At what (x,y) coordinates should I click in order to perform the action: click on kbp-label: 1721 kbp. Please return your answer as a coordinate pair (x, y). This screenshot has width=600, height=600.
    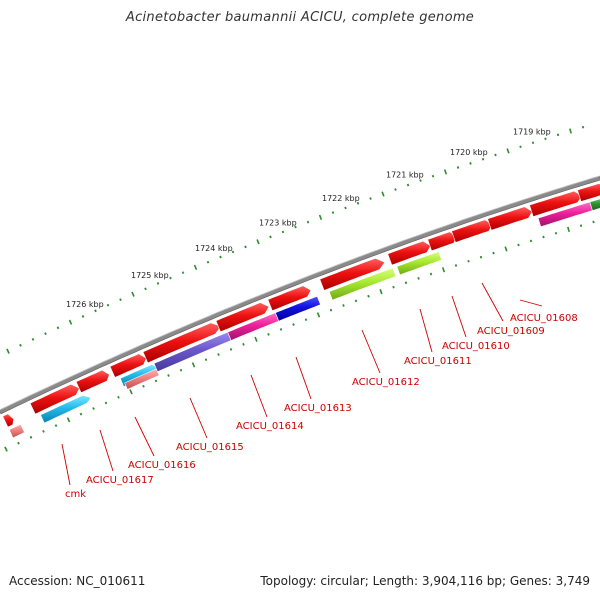
    Looking at the image, I should click on (405, 175).